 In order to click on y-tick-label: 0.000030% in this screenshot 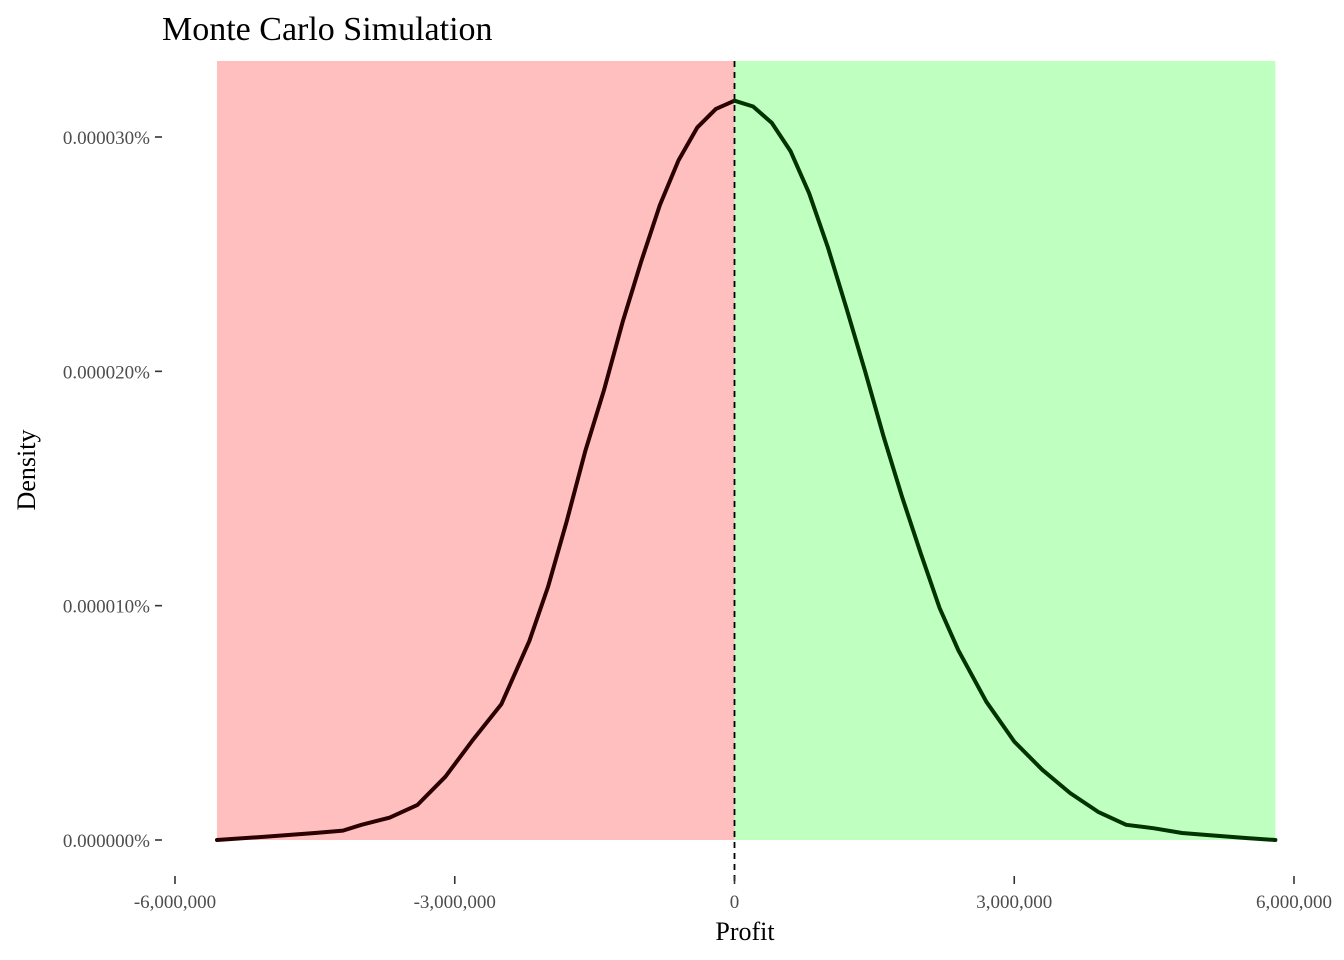, I will do `click(106, 138)`.